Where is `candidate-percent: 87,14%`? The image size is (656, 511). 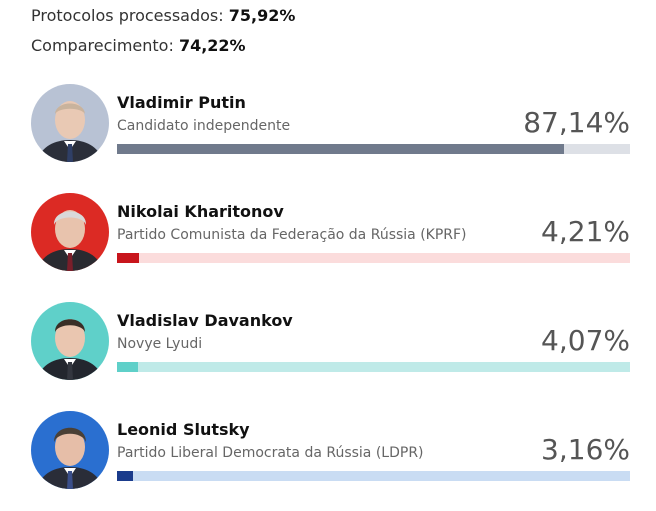
candidate-percent: 87,14% is located at coordinates (576, 122).